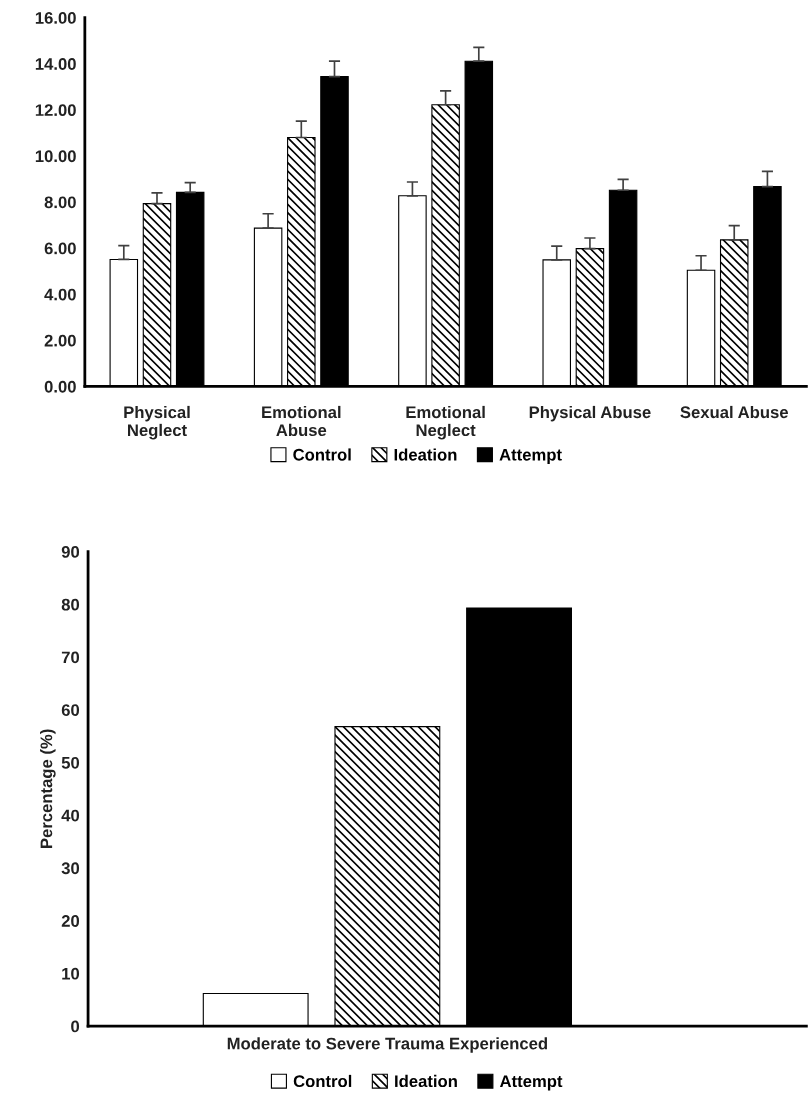 The image size is (808, 1101). Describe the element at coordinates (75, 1026) in the screenshot. I see `y-tick-label: 0` at that location.